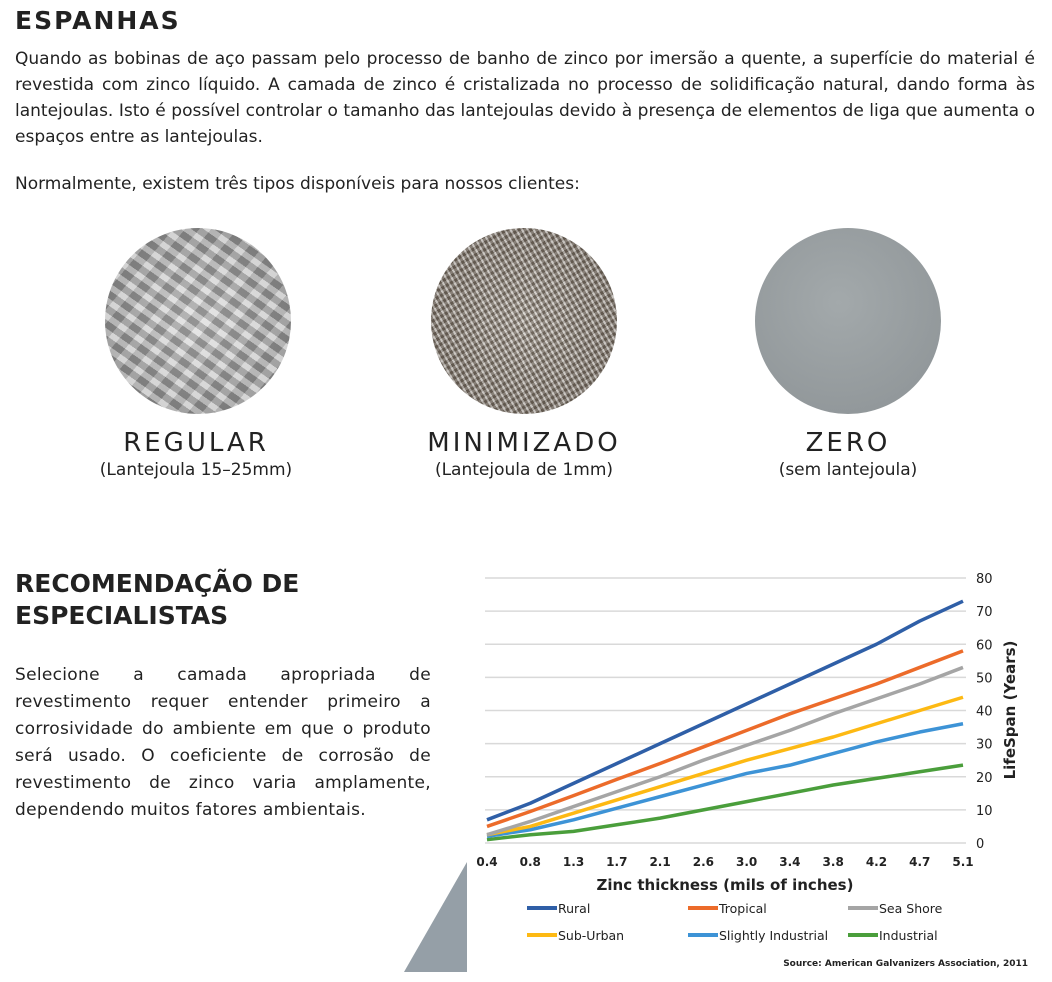 This screenshot has height=982, width=1052. I want to click on y-axis-label: LifeSpan (Years), so click(1010, 710).